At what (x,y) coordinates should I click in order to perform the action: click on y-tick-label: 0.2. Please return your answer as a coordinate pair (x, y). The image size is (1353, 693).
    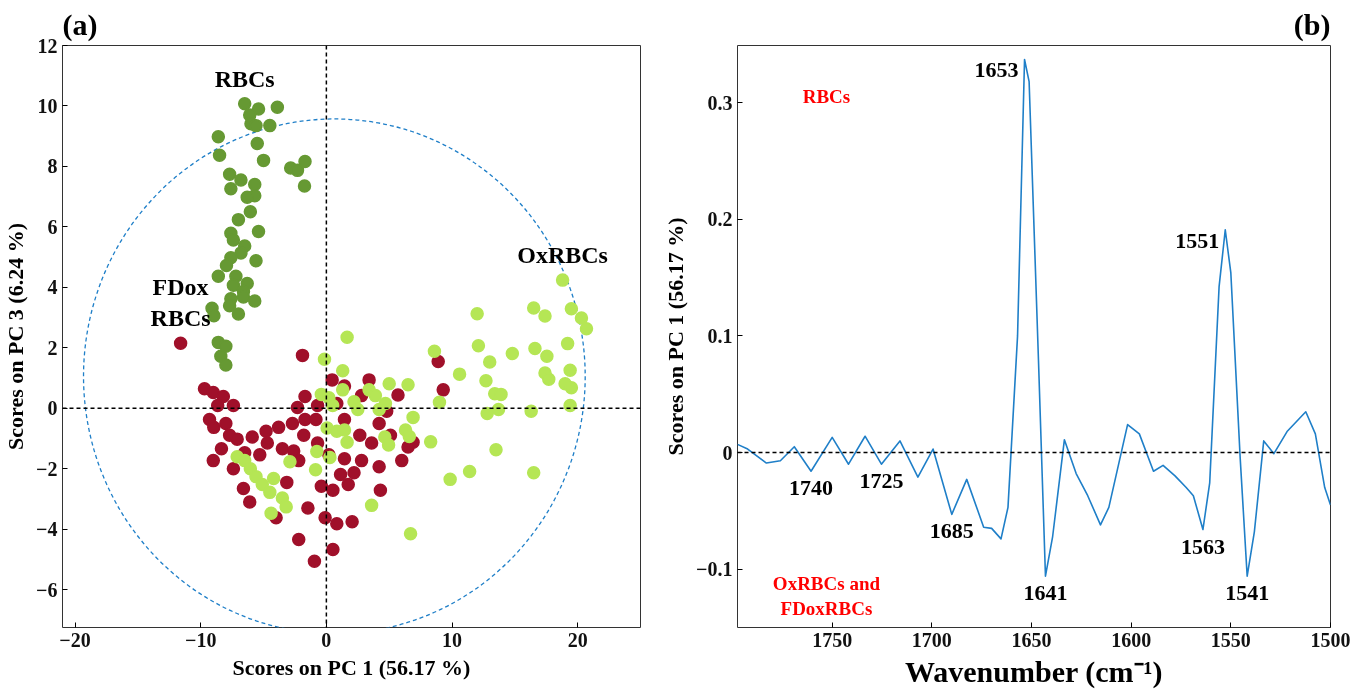
    Looking at the image, I should click on (720, 219).